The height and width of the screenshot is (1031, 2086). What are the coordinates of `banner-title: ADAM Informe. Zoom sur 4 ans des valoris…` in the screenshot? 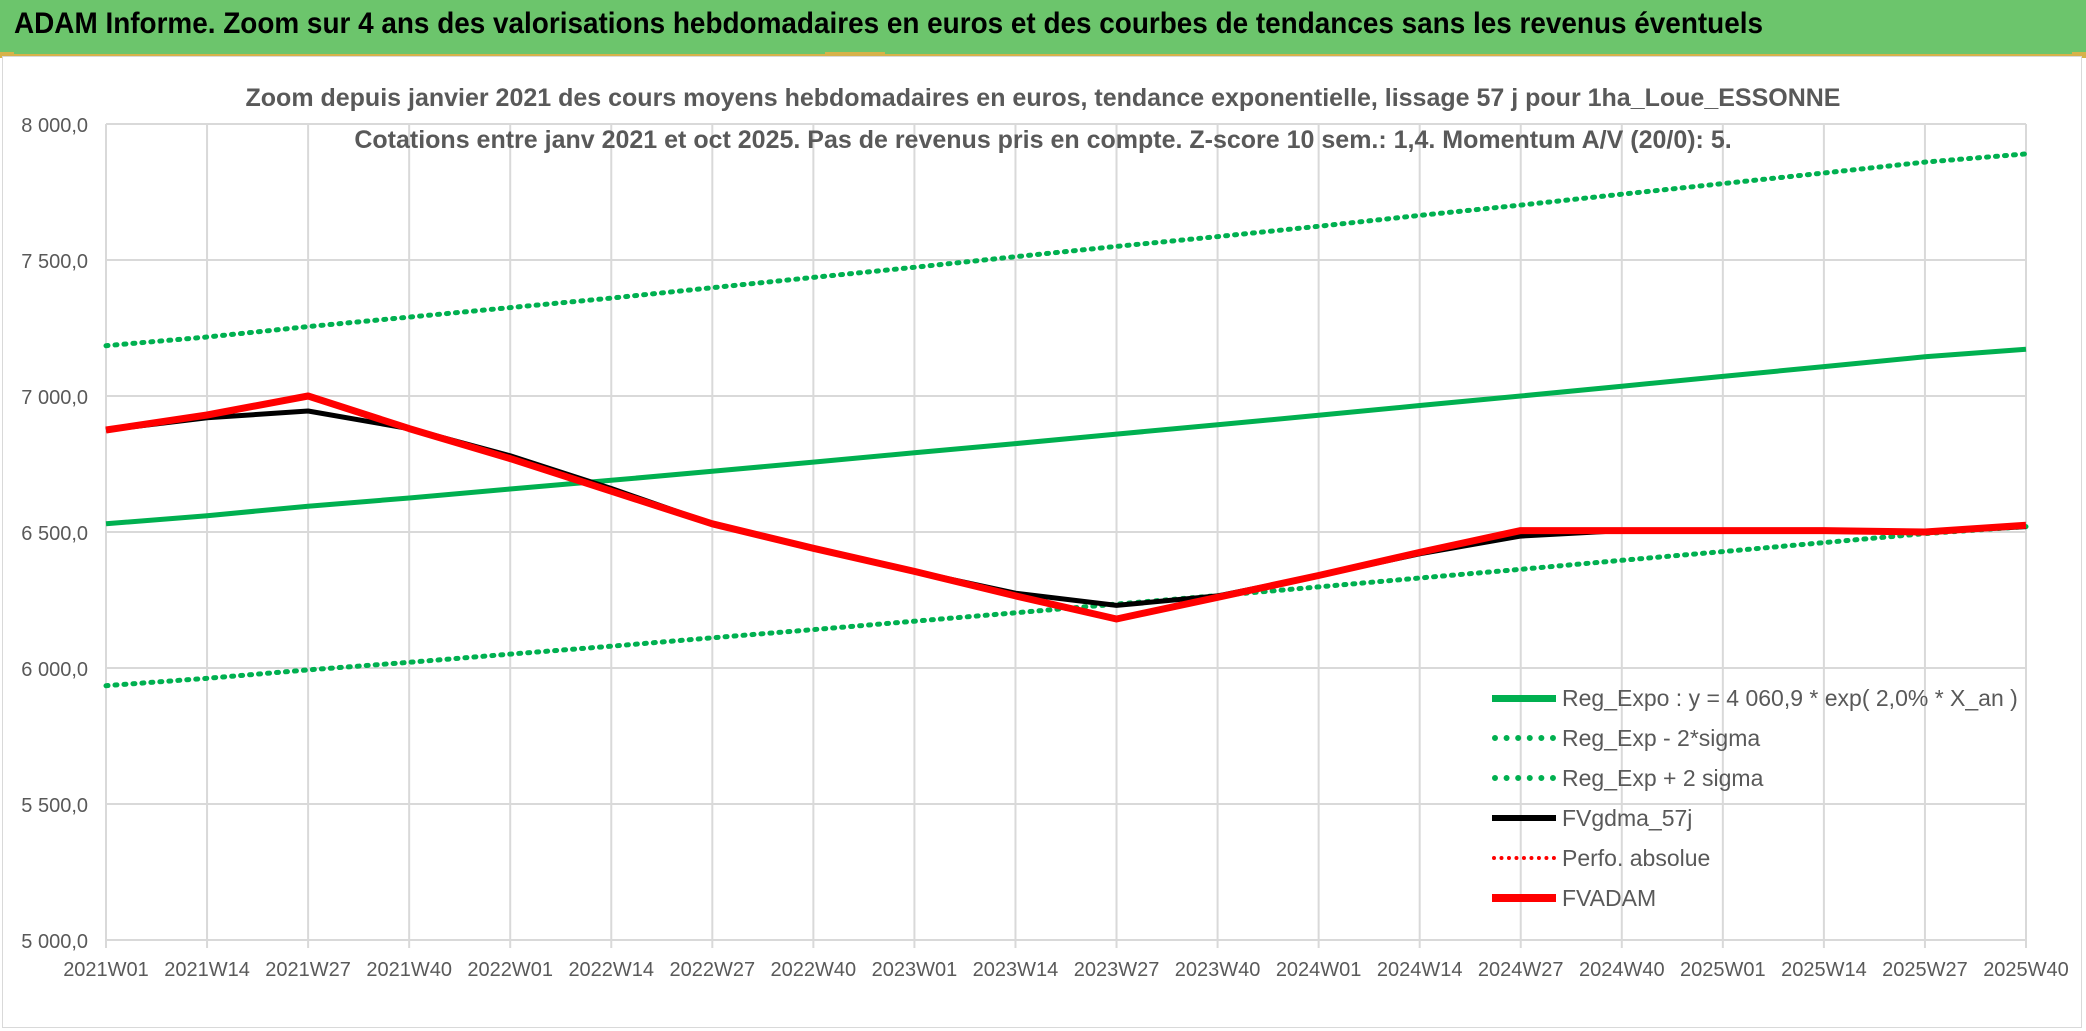 It's located at (888, 23).